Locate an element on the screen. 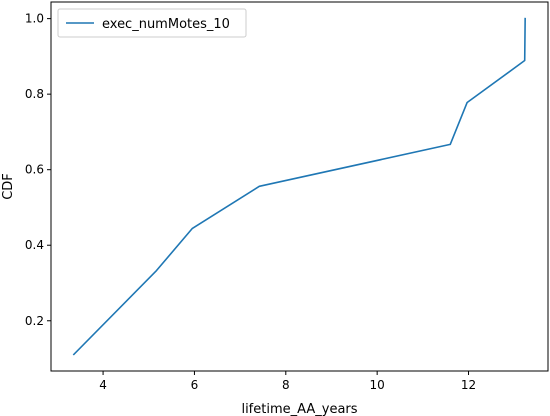  y-axis-label: CDF is located at coordinates (8, 186).